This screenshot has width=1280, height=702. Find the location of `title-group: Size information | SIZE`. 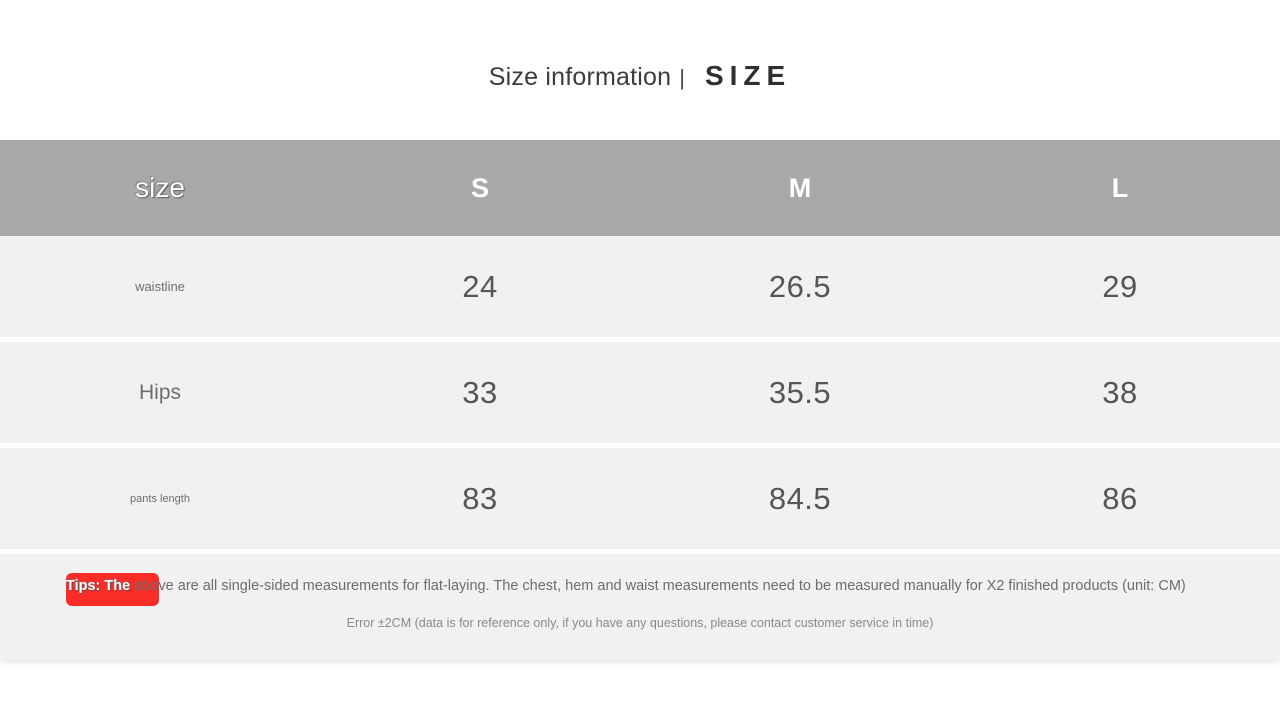

title-group: Size information | SIZE is located at coordinates (640, 76).